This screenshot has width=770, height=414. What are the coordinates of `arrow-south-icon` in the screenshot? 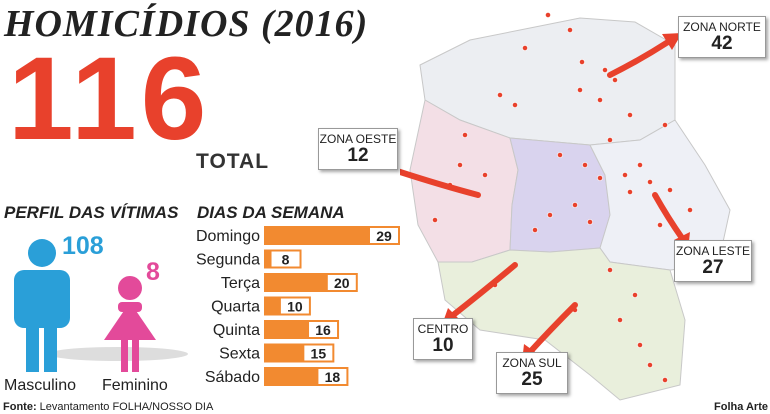 It's located at (552, 328).